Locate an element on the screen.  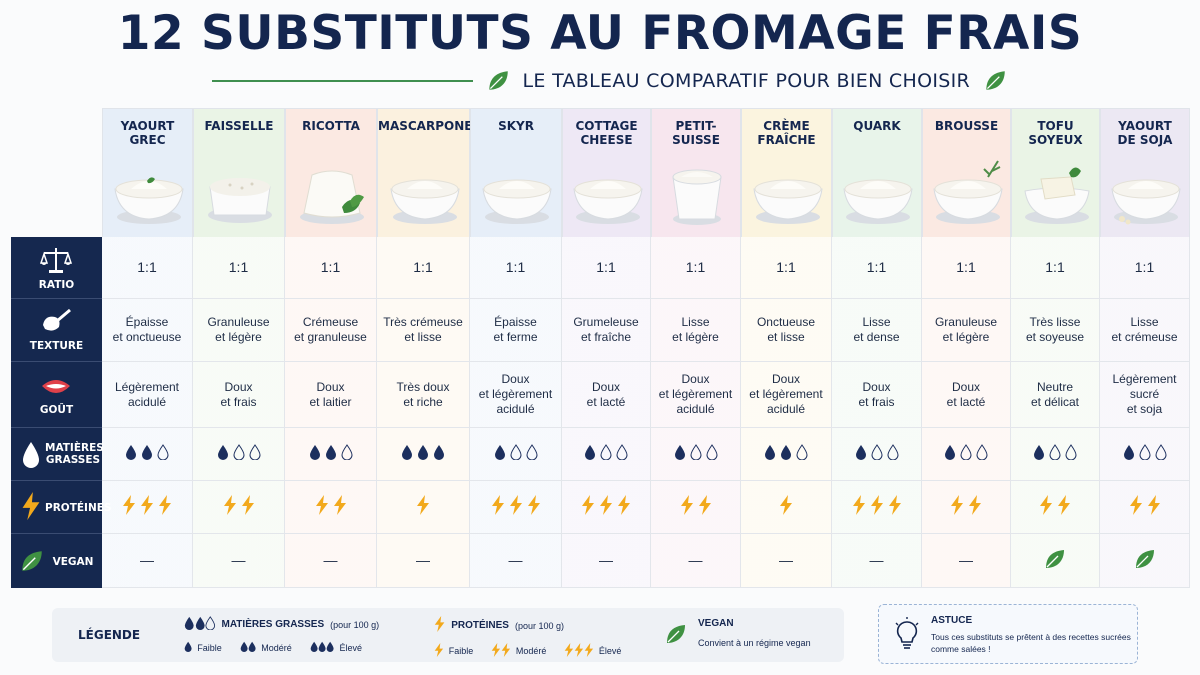
taste-cell: Doux et frais is located at coordinates (239, 395).